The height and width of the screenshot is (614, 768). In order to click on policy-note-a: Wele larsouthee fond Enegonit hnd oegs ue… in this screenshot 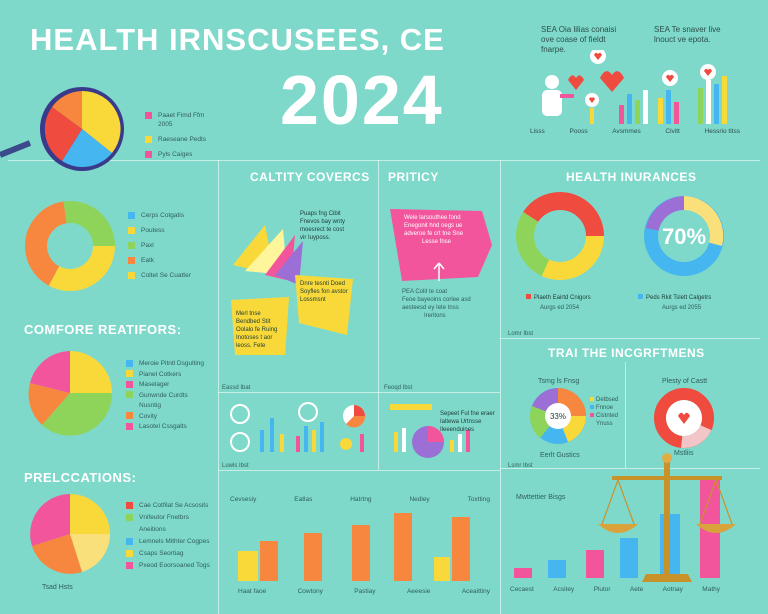, I will do `click(434, 230)`.